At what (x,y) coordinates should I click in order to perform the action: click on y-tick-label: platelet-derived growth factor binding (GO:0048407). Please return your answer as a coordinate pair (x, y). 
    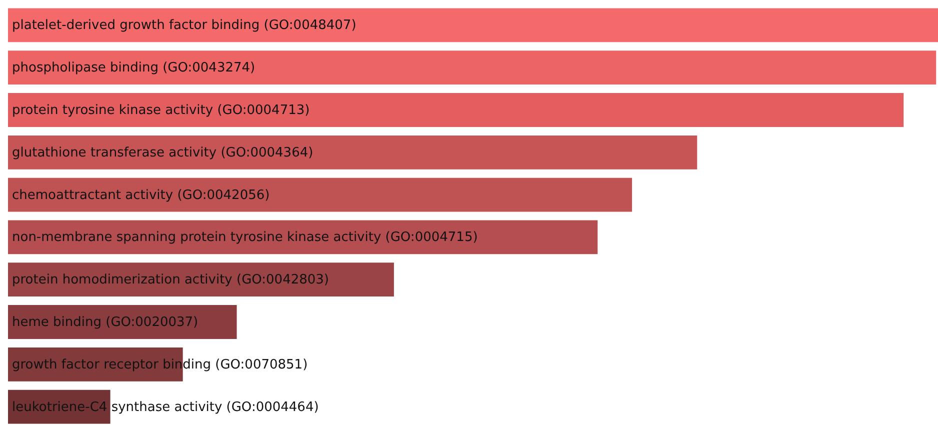
    Looking at the image, I should click on (184, 26).